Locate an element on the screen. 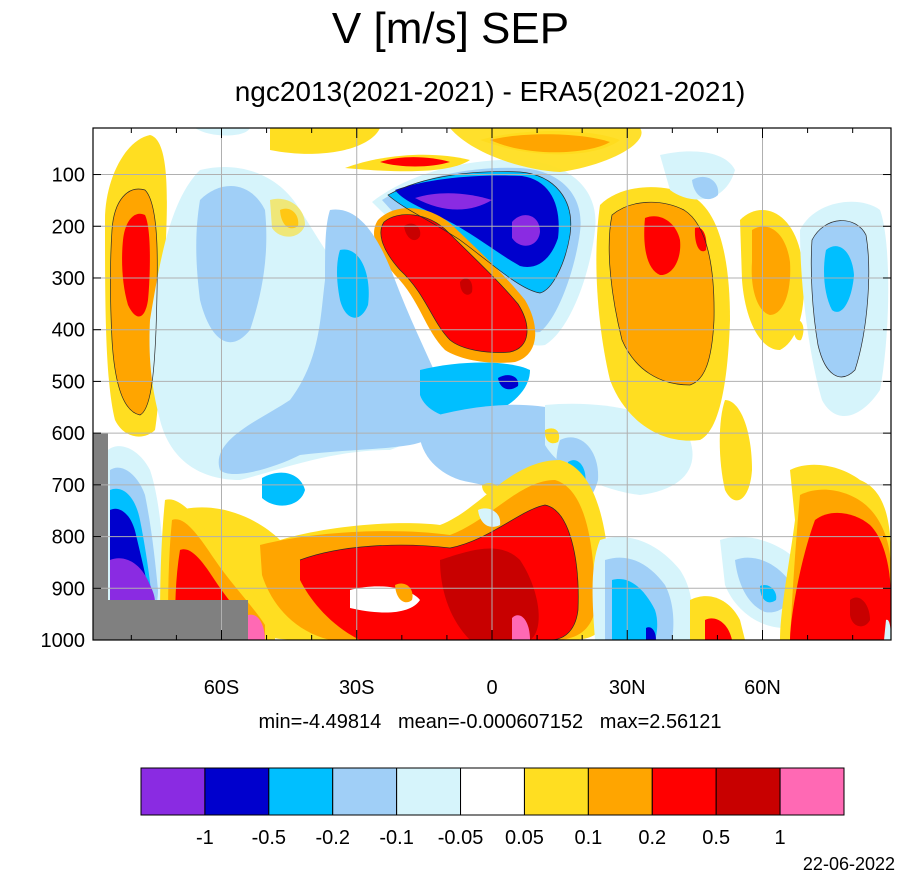 The width and height of the screenshot is (901, 882). colorbar-label: -0.05 is located at coordinates (461, 838).